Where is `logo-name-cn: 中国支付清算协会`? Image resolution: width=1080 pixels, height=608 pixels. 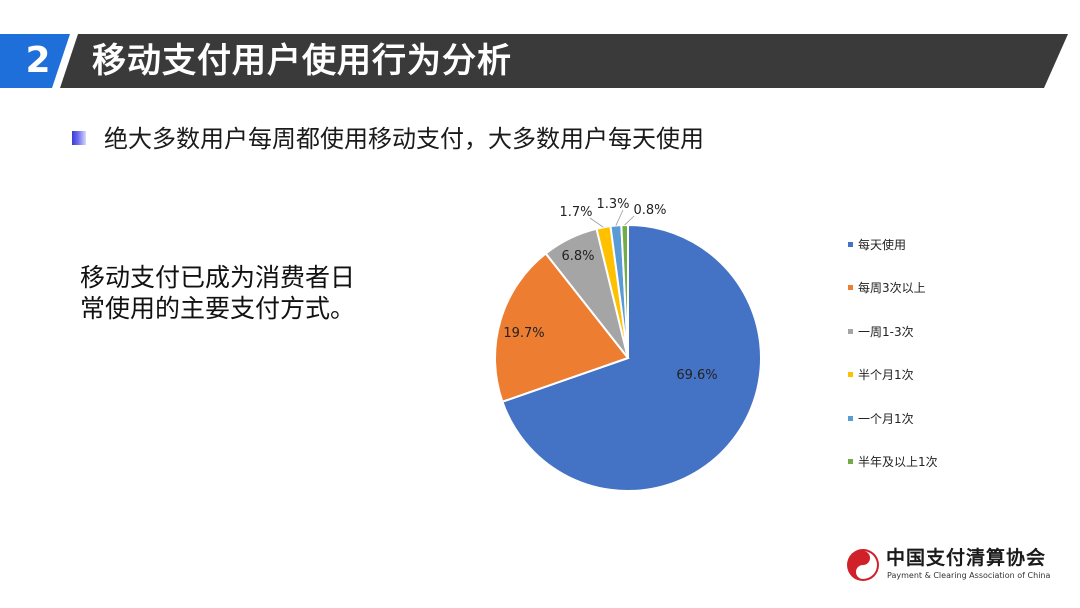
logo-name-cn: 中国支付清算协会 is located at coordinates (966, 558).